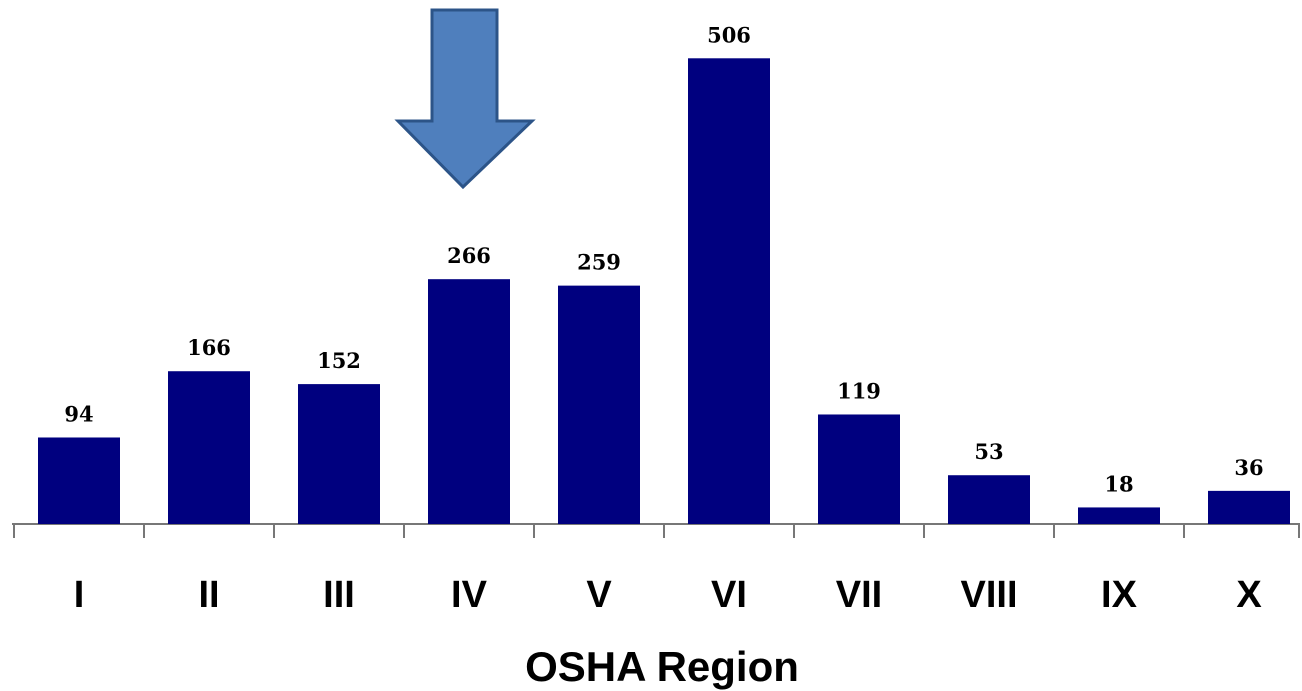  Describe the element at coordinates (988, 451) in the screenshot. I see `value-label: 53` at that location.